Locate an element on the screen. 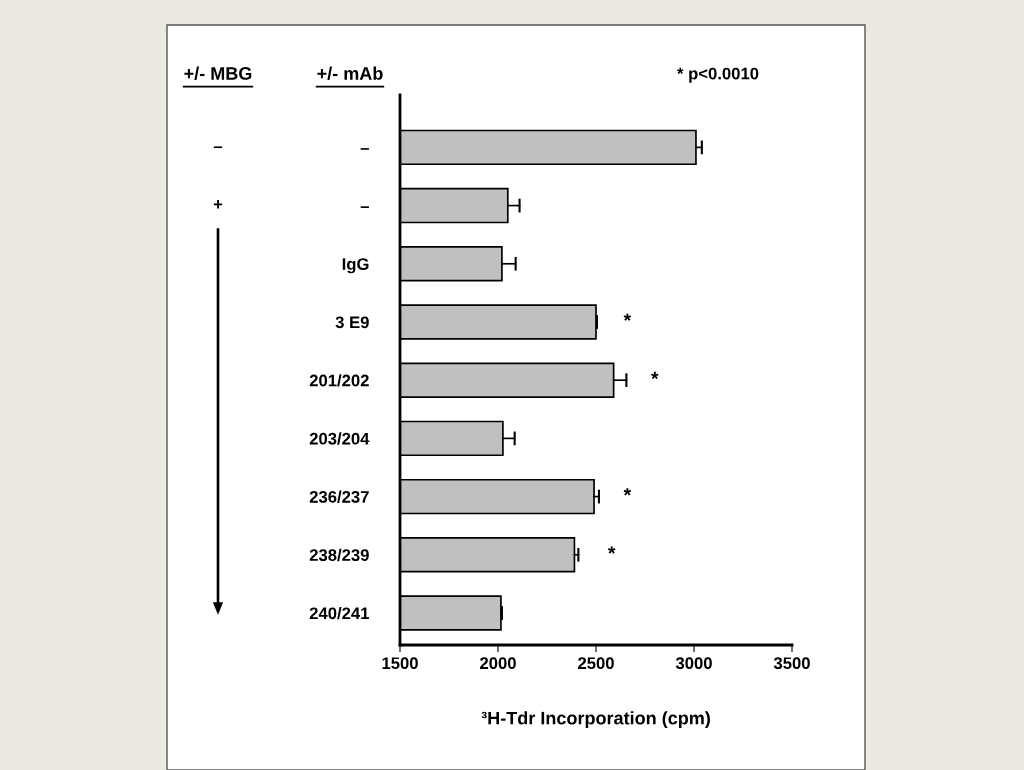 The image size is (1024, 770). text: * p<0.0010 is located at coordinates (718, 75).